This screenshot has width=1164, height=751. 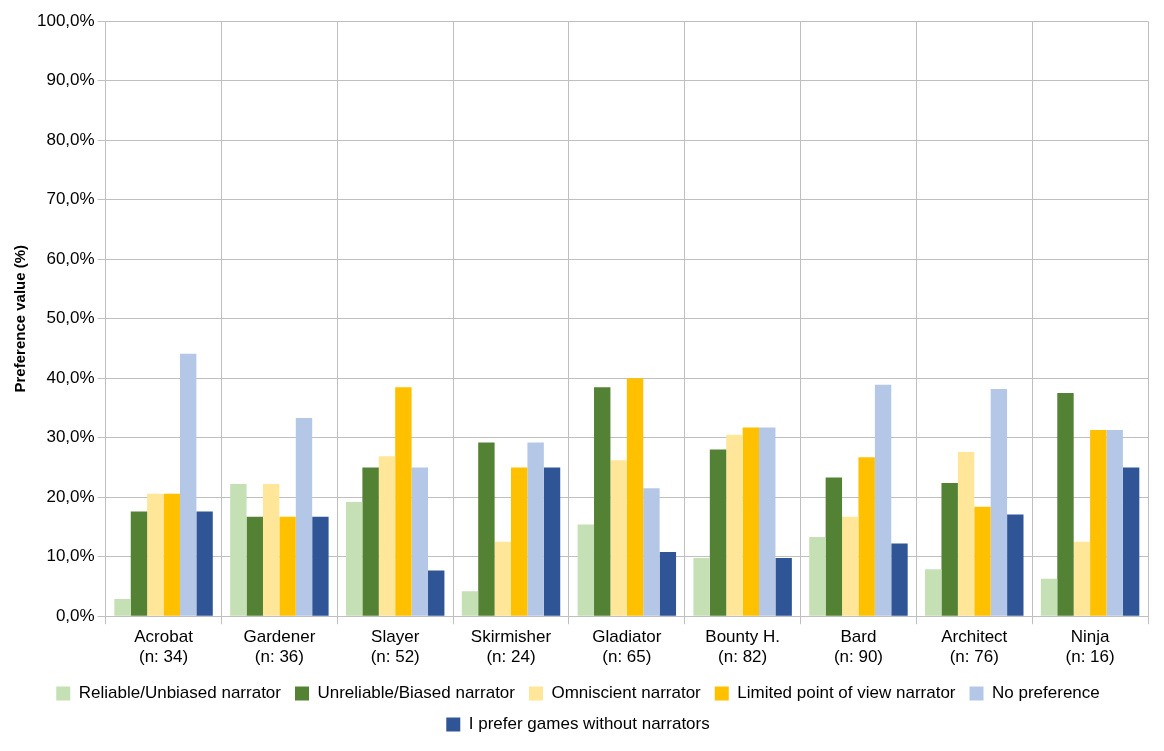 What do you see at coordinates (70, 80) in the screenshot?
I see `y-tick-label: 90,0%` at bounding box center [70, 80].